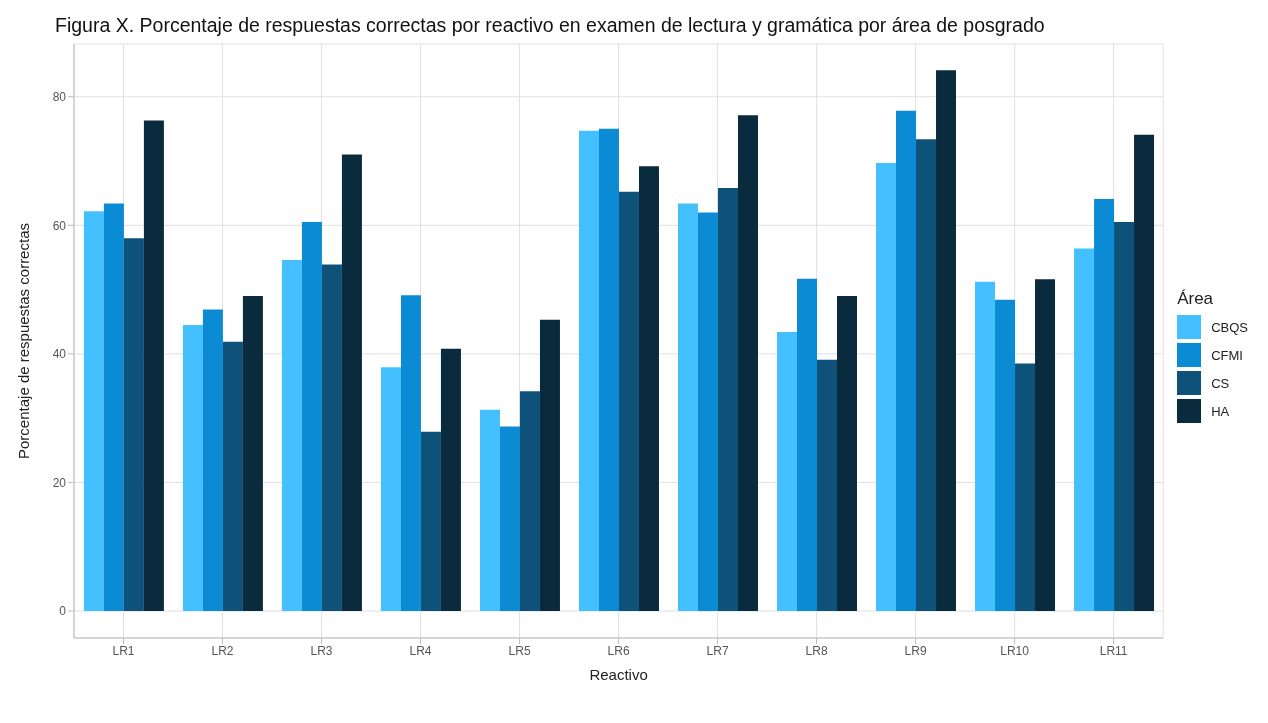 The height and width of the screenshot is (723, 1268). Describe the element at coordinates (59, 225) in the screenshot. I see `y-tick-label: 60` at that location.